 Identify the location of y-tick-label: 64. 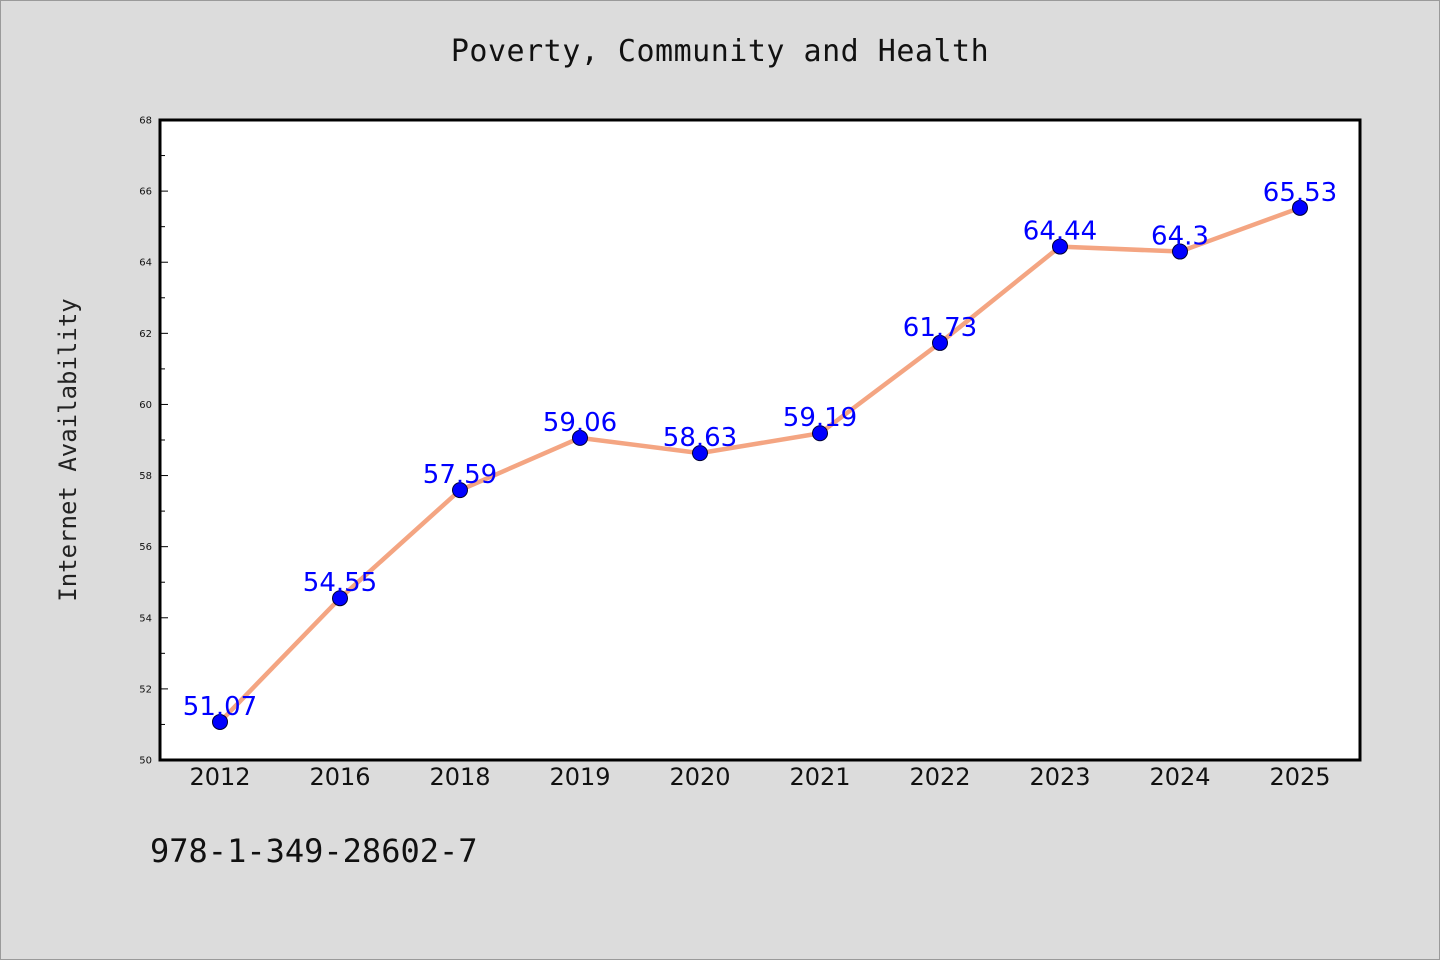
(145, 263).